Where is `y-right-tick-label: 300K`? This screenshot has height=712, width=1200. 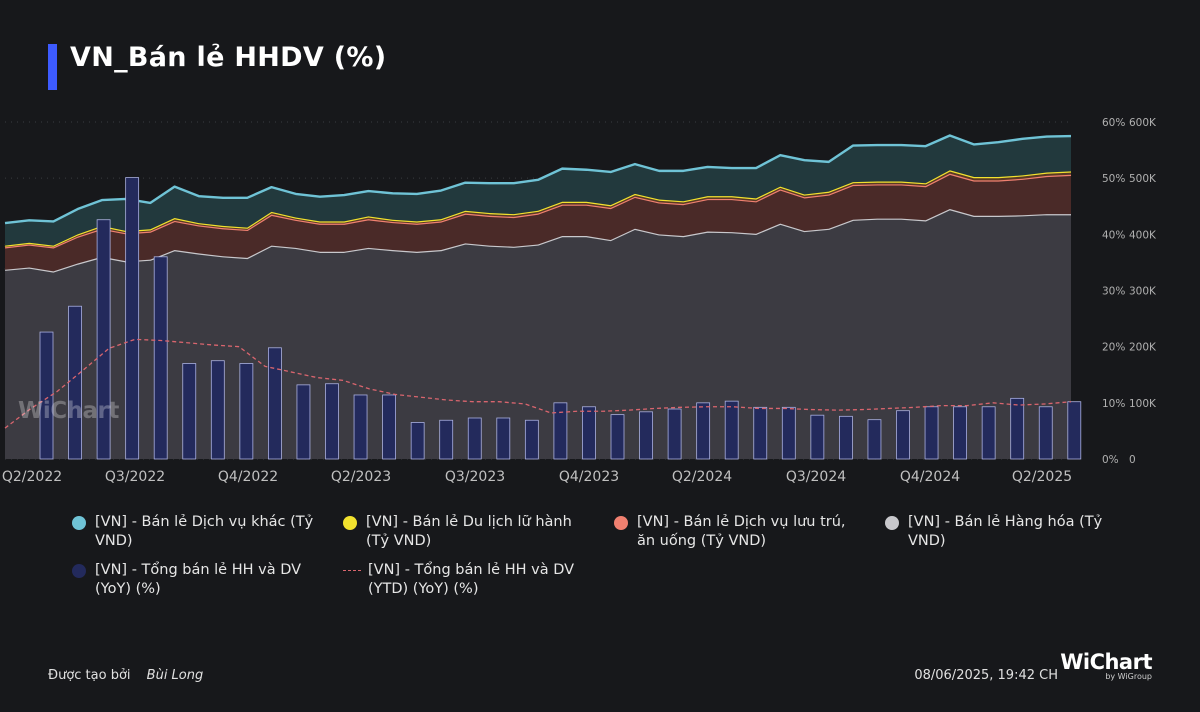 y-right-tick-label: 300K is located at coordinates (1143, 292).